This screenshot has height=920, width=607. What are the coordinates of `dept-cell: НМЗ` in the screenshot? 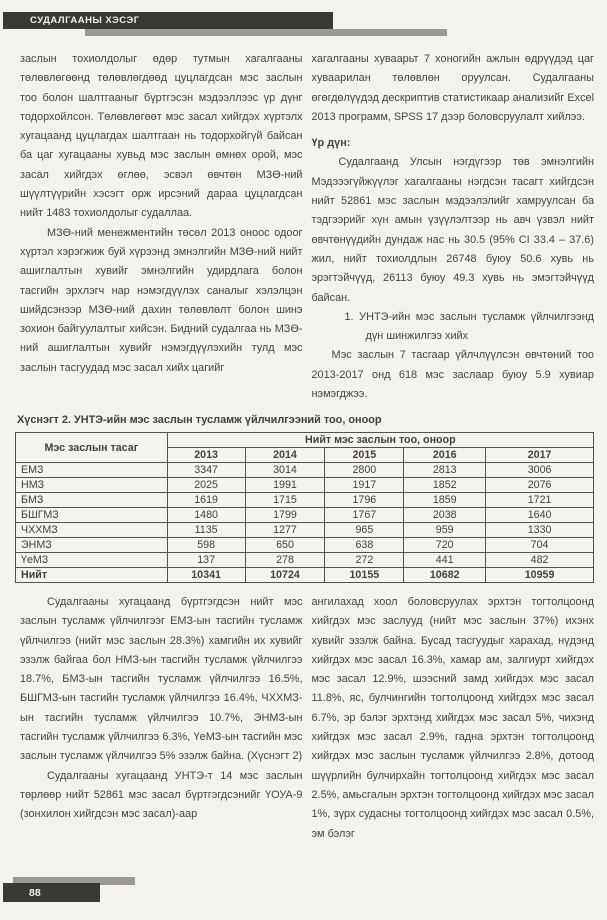 It's located at (91, 485).